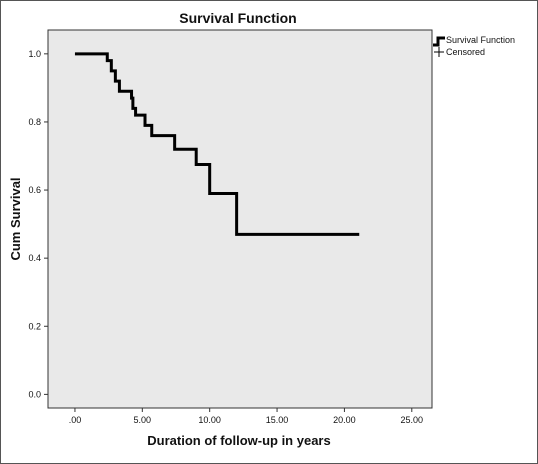  I want to click on legend-item-censored: Censored, so click(459, 52).